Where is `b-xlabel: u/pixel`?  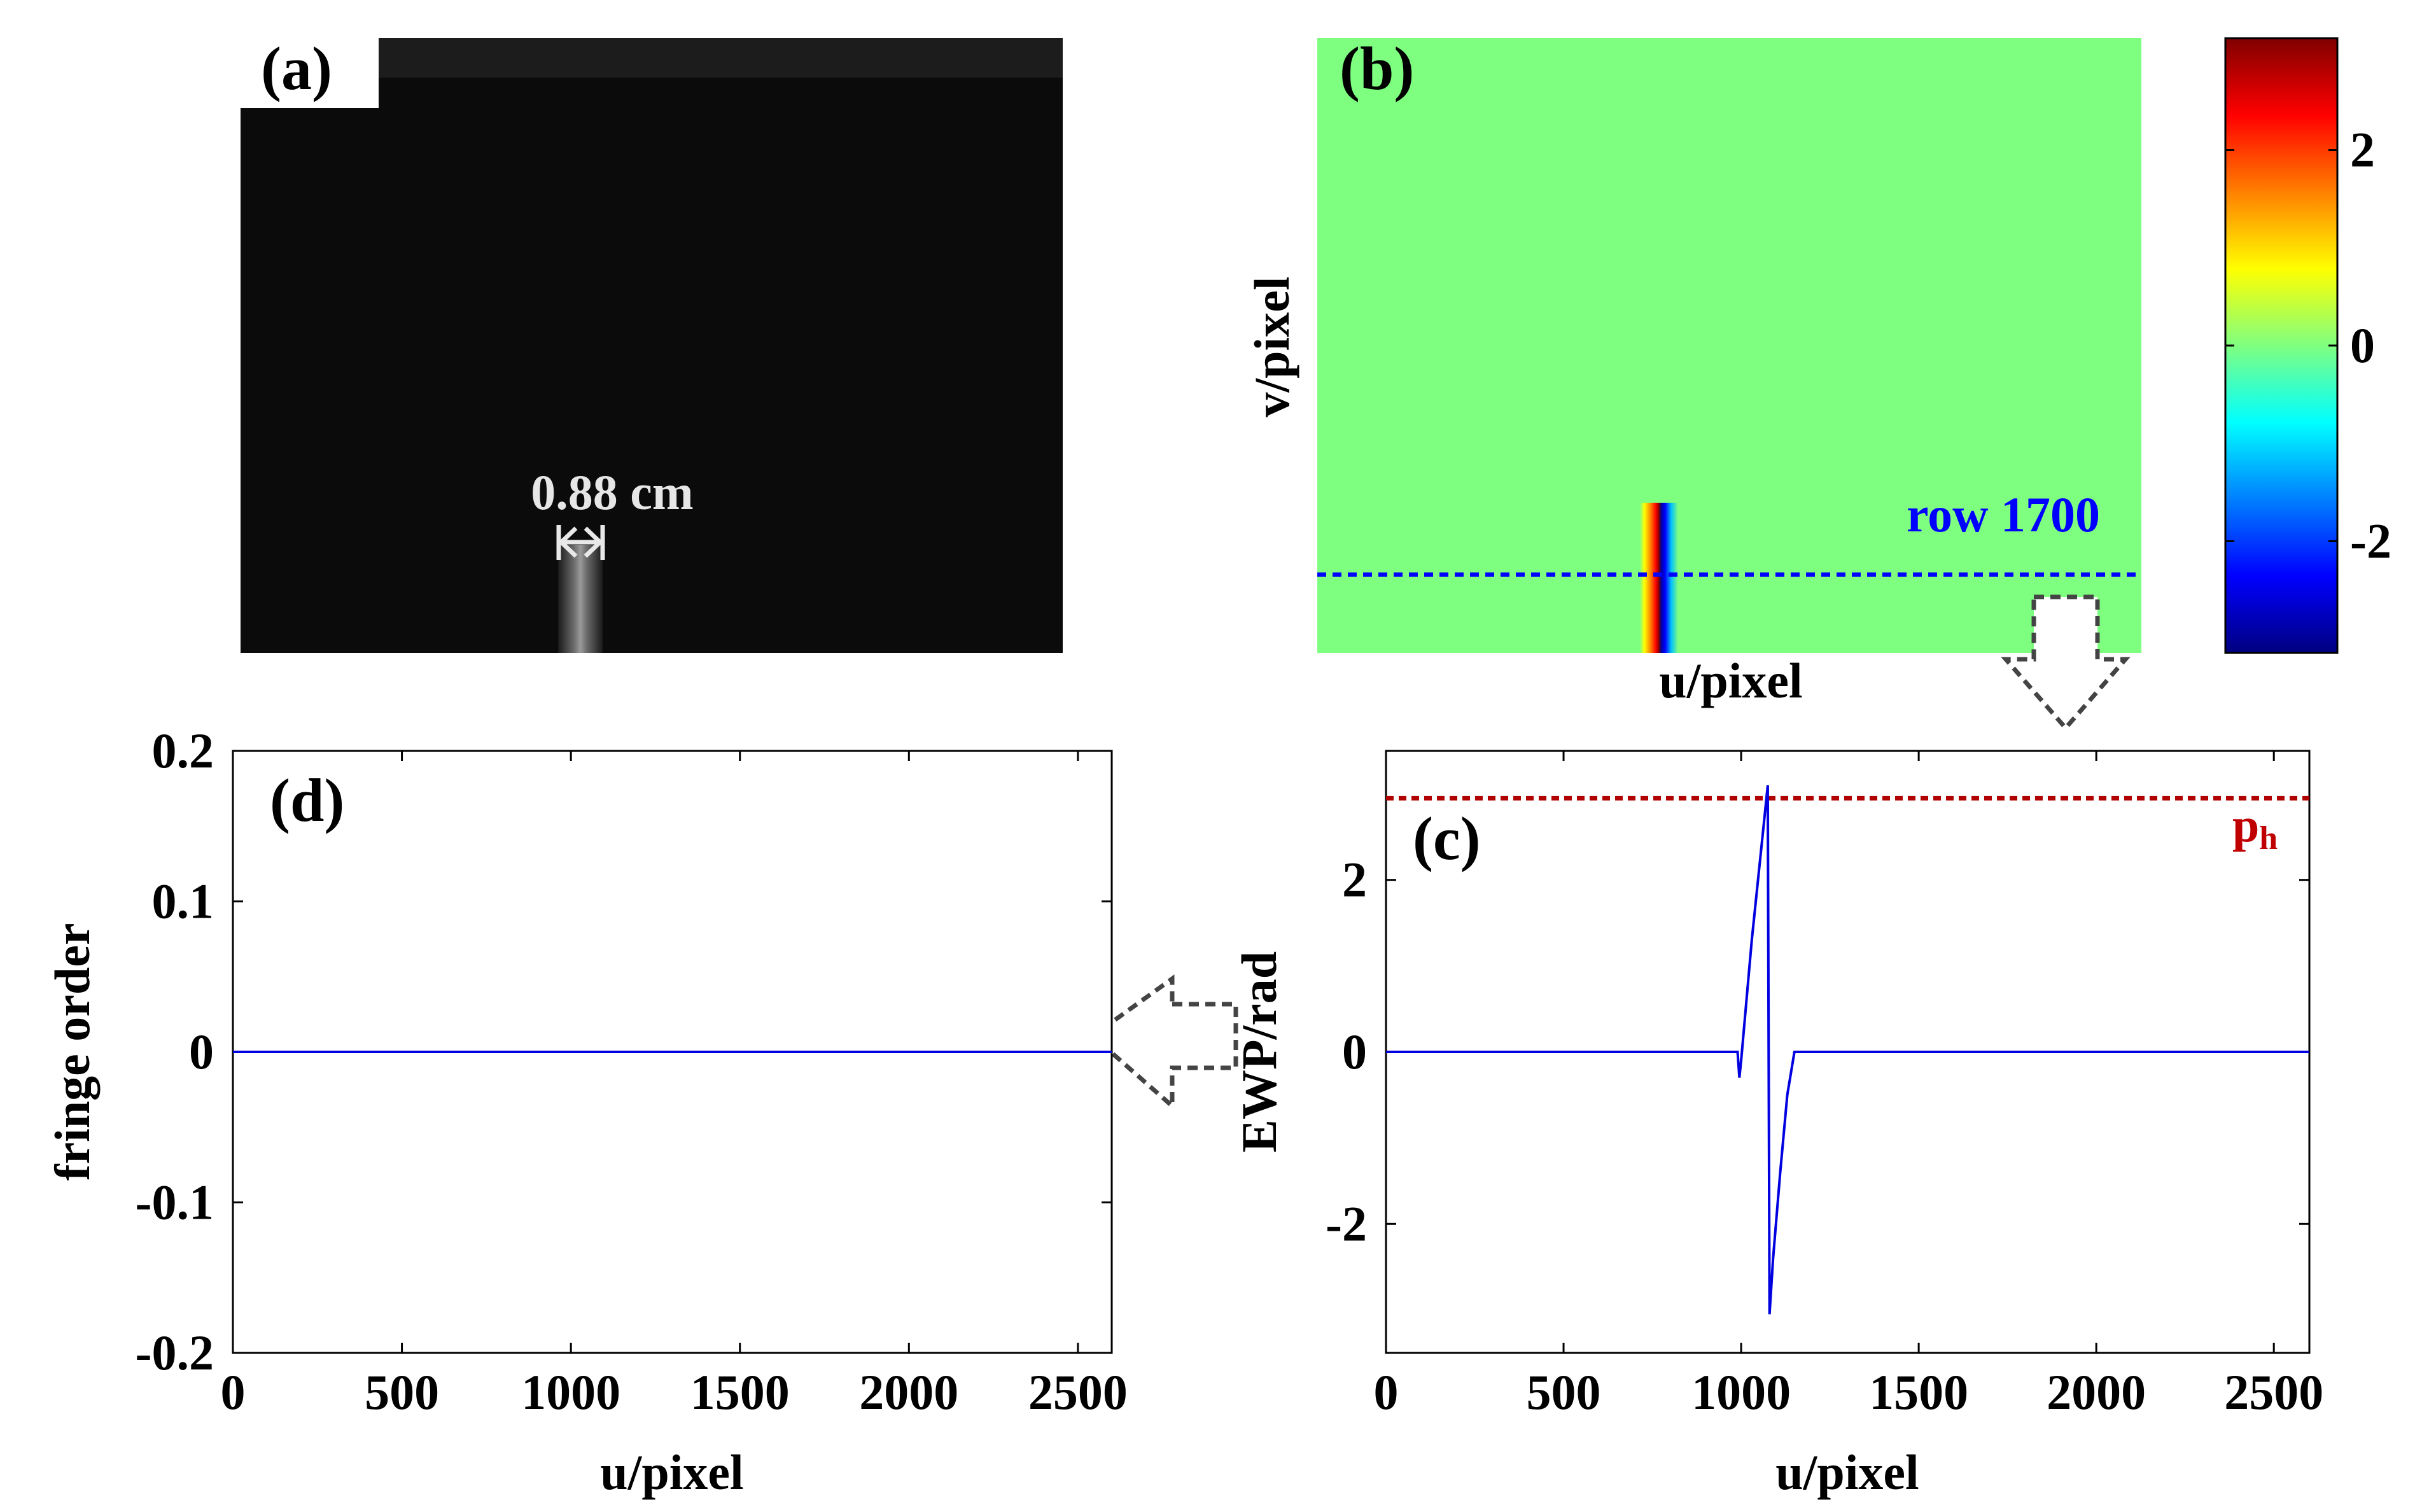 b-xlabel: u/pixel is located at coordinates (1730, 680).